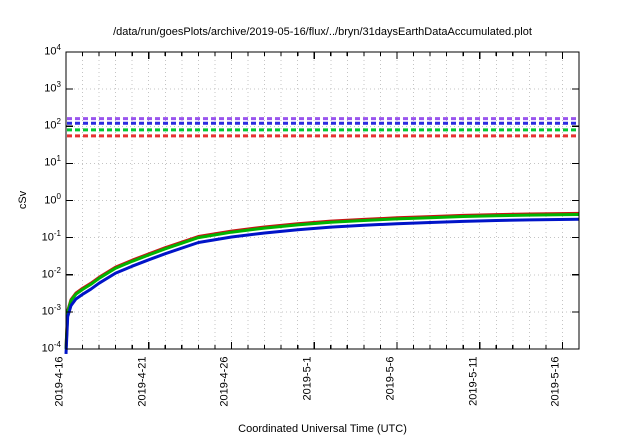 This screenshot has width=640, height=448. Describe the element at coordinates (51, 273) in the screenshot. I see `y-tick-label: 10⁻²` at that location.